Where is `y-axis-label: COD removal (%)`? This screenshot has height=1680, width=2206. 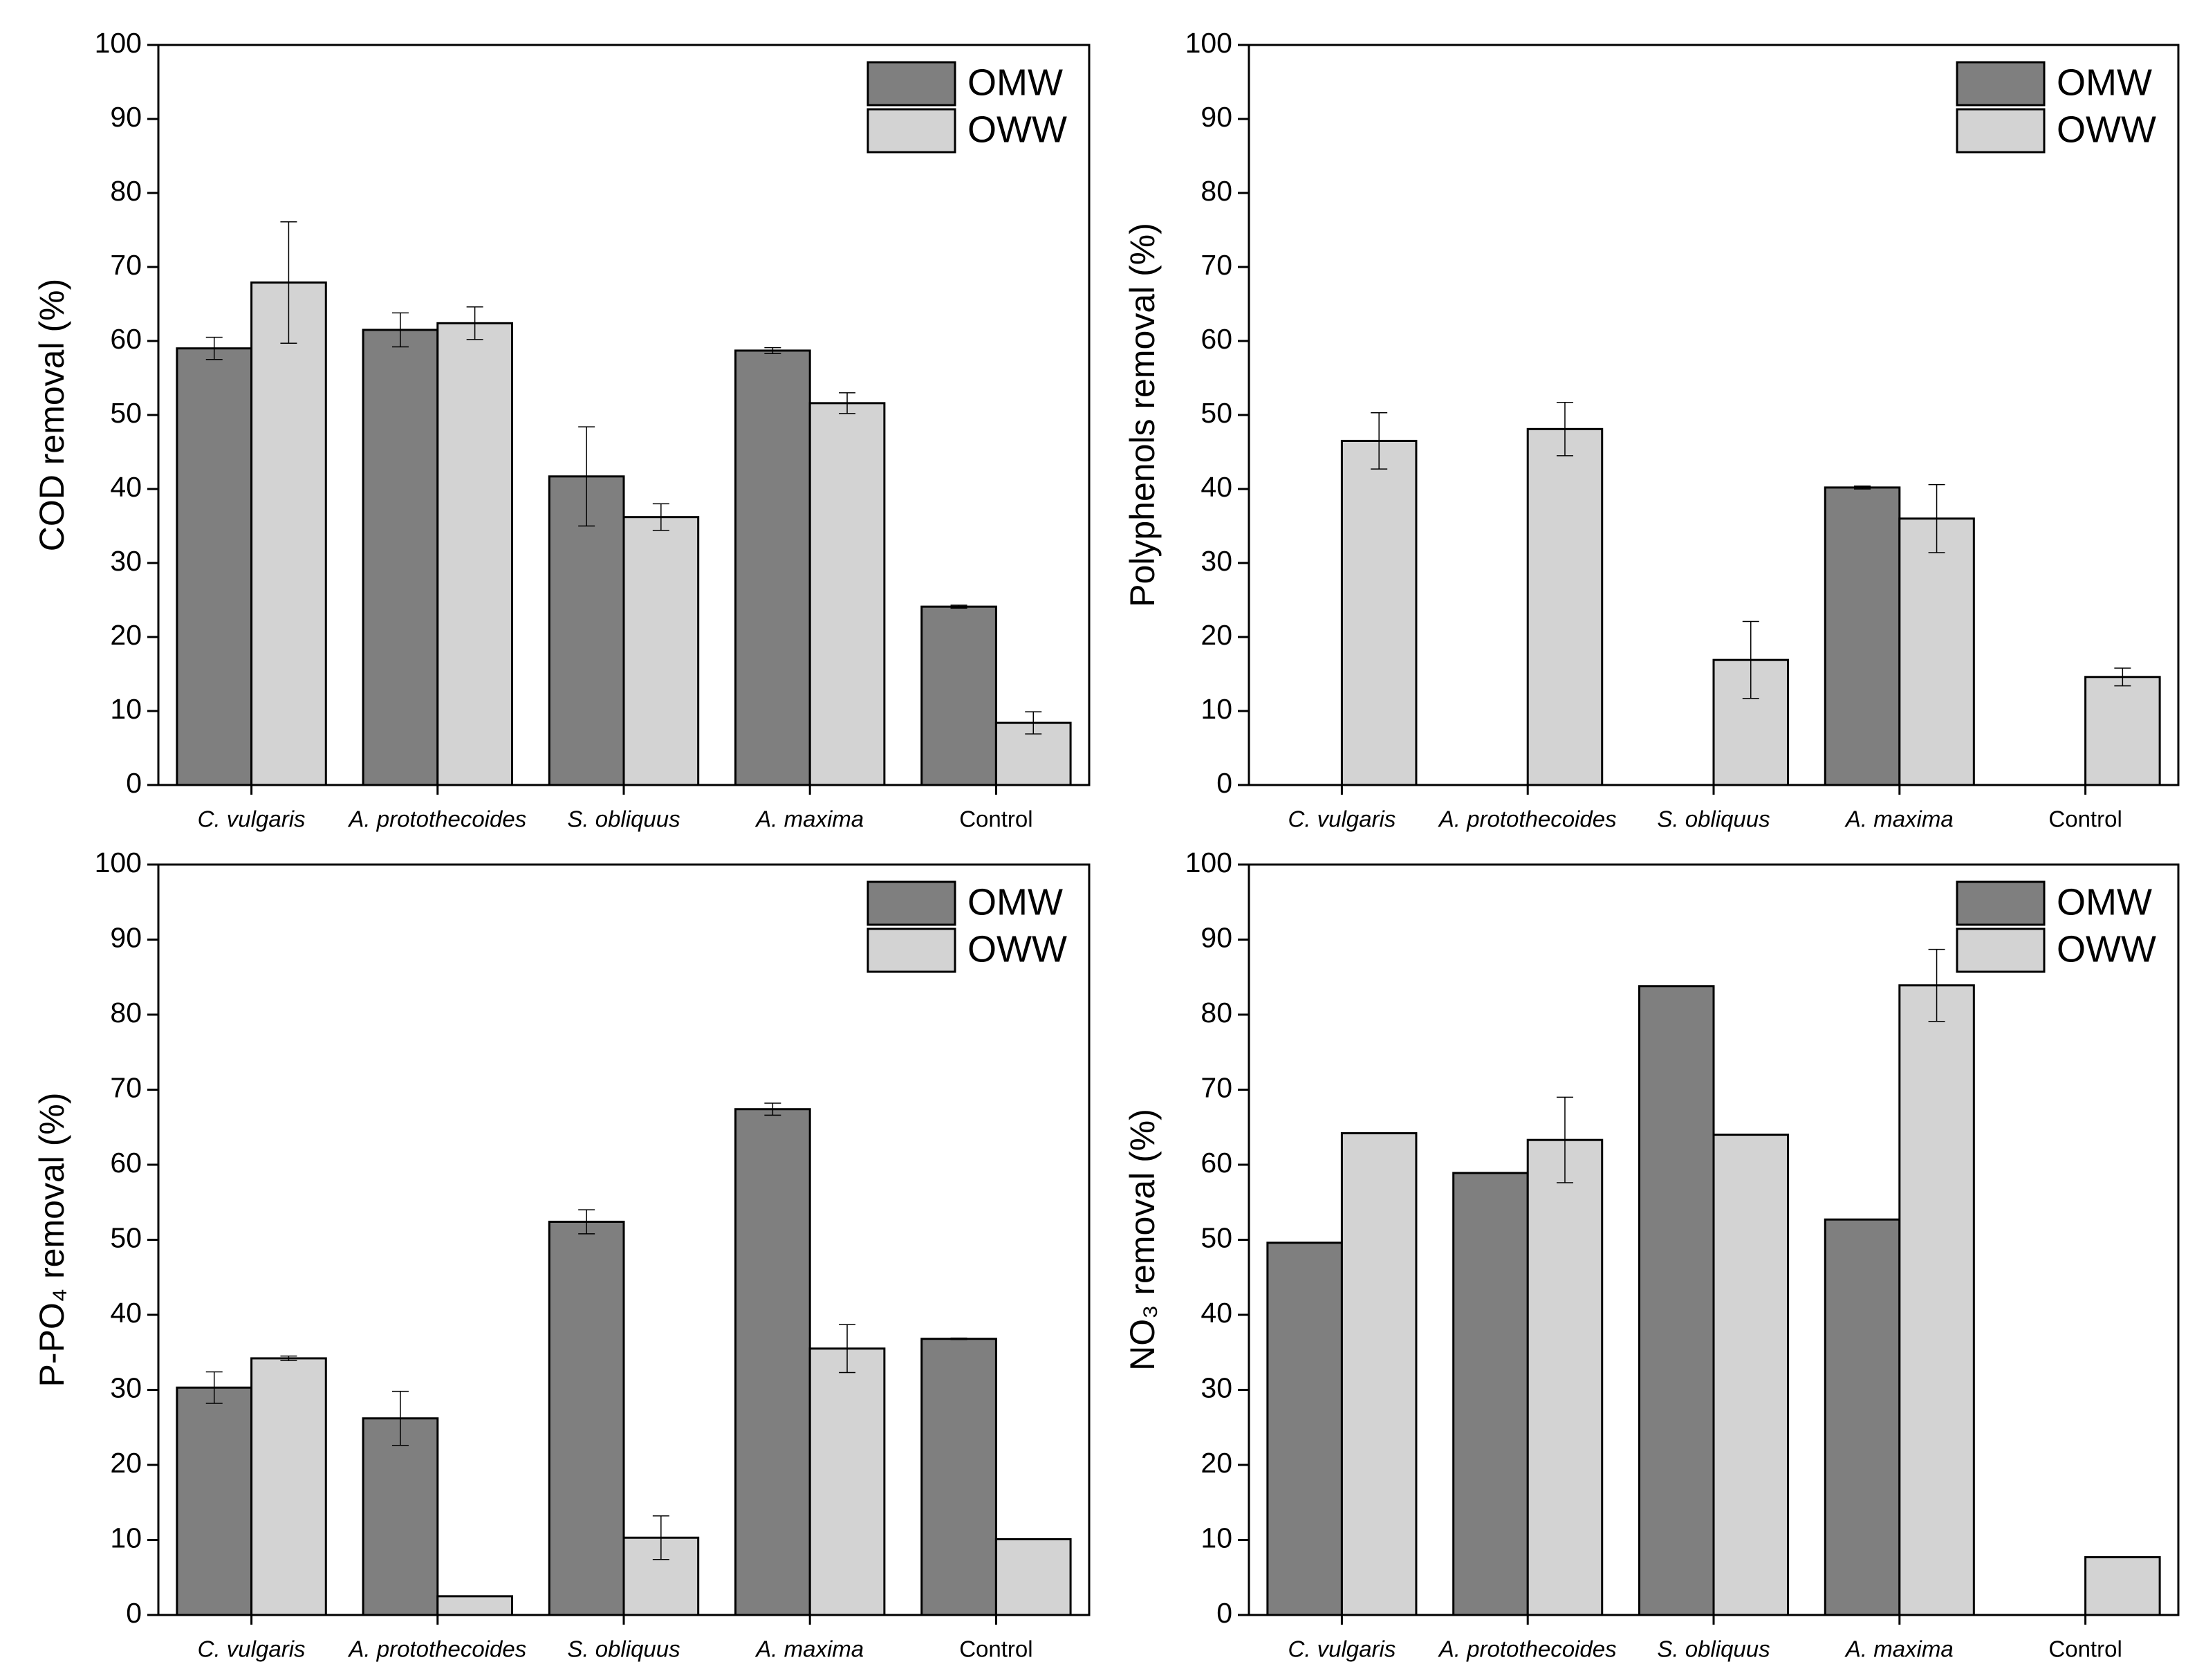
y-axis-label: COD removal (%) is located at coordinates (52, 415).